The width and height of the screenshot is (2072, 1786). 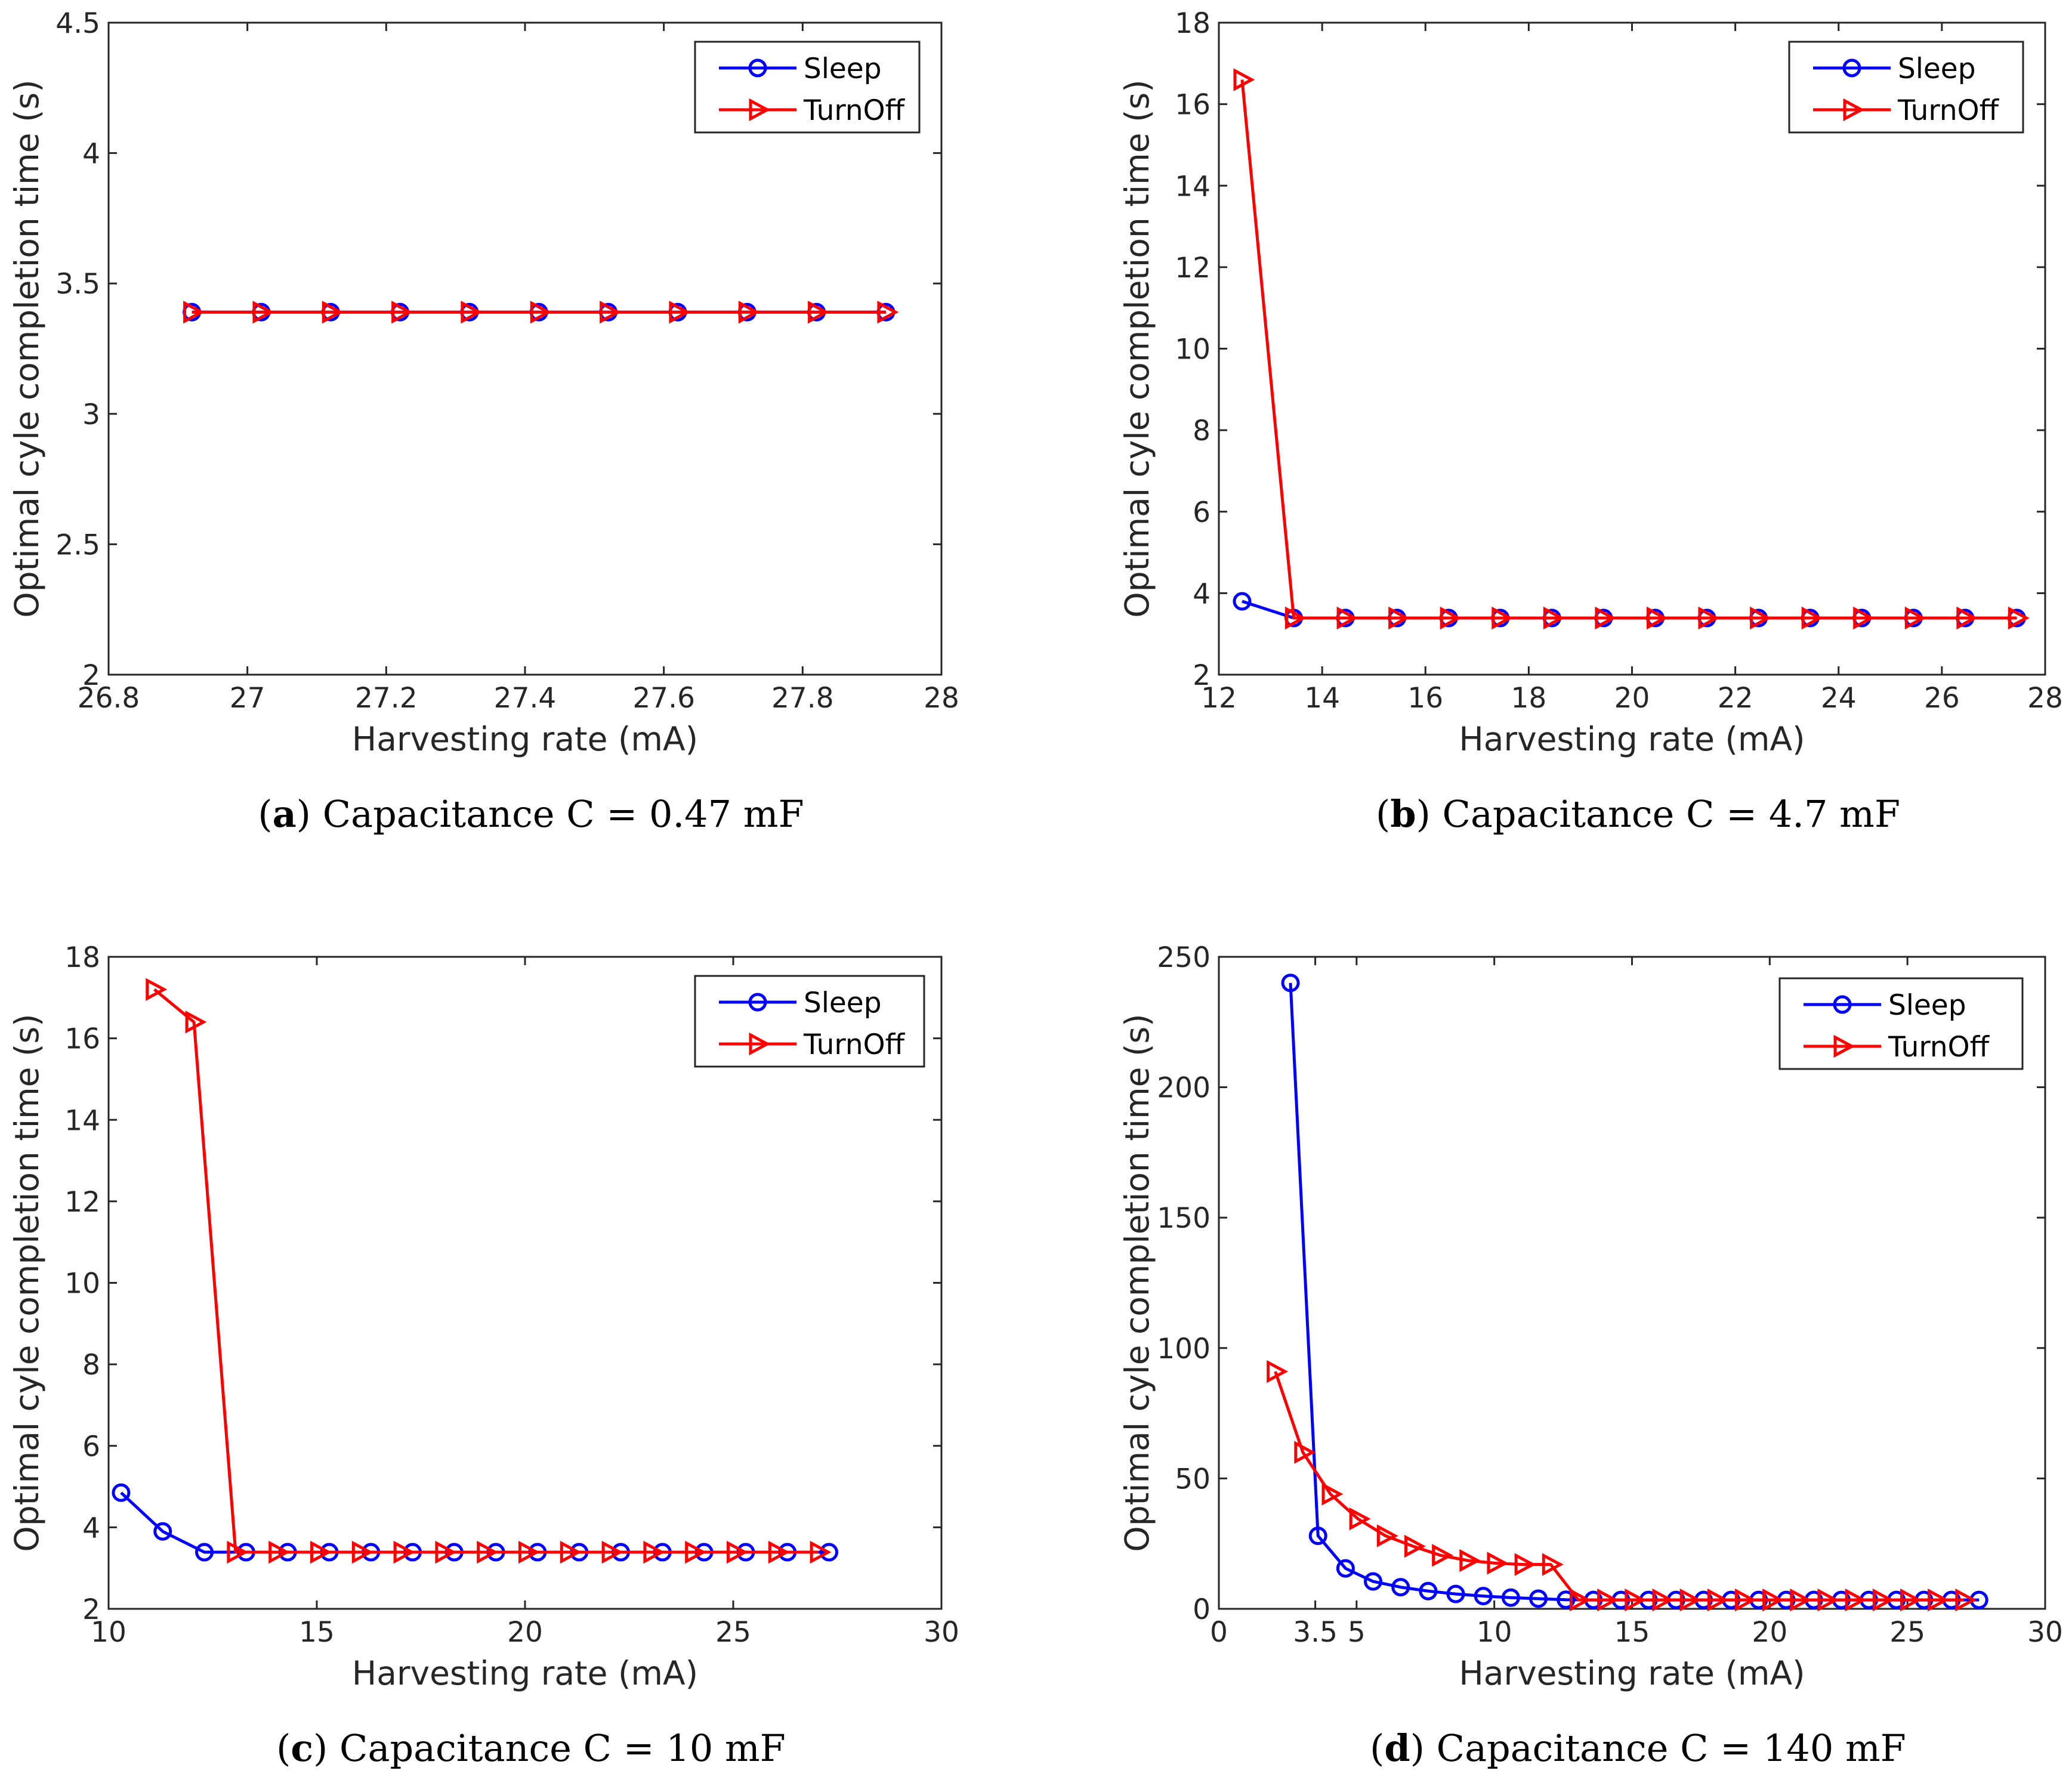 What do you see at coordinates (525, 698) in the screenshot?
I see `x-tick-label: 27.4` at bounding box center [525, 698].